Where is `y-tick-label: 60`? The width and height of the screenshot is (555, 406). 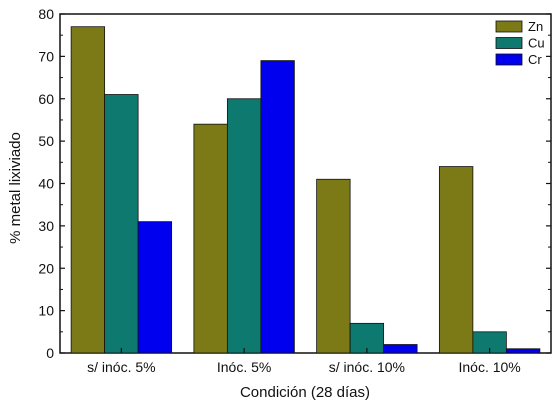 y-tick-label: 60 is located at coordinates (46, 99).